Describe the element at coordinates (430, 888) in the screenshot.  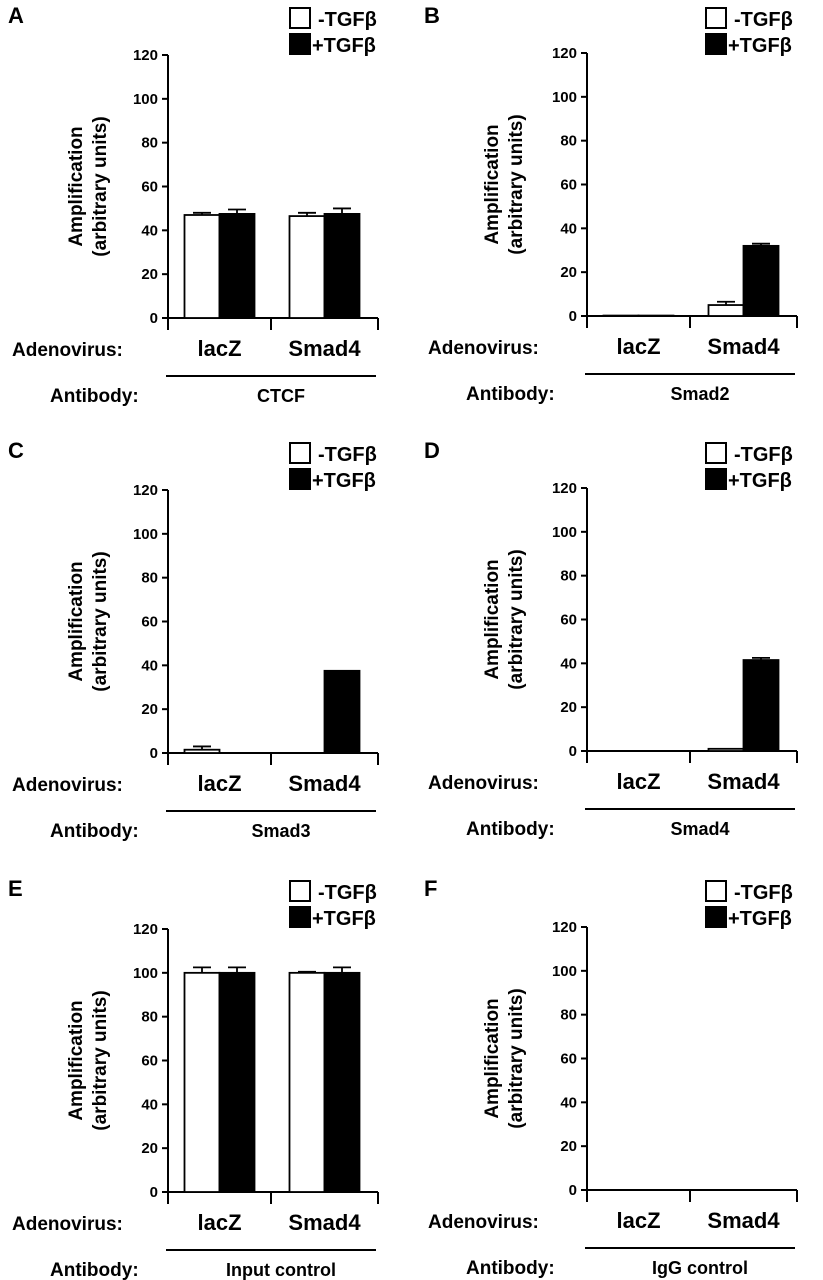
I see `panel-letter: F` at that location.